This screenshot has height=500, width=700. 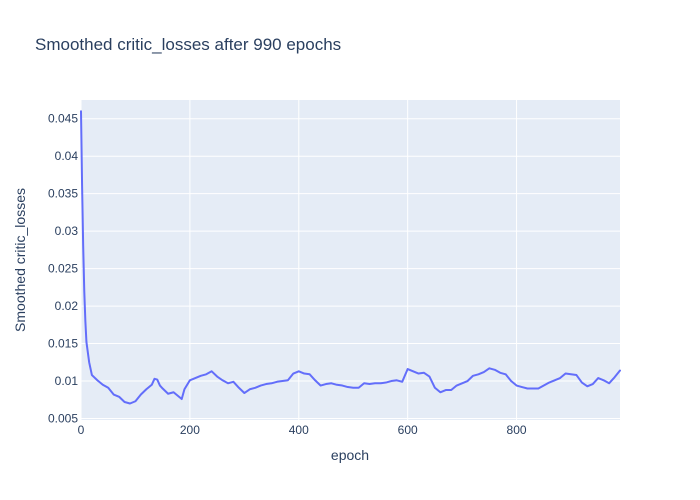 I want to click on y-tick-label: 0.005, so click(x=63, y=419).